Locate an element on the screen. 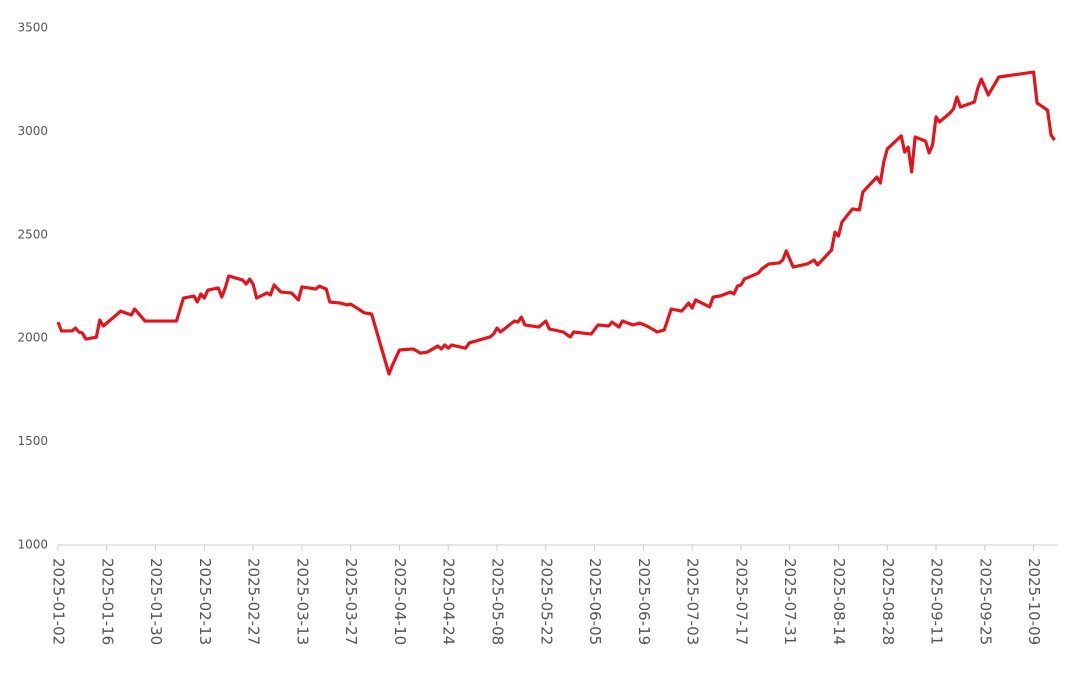 Image resolution: width=1080 pixels, height=675 pixels. x-tick-label: 2025-05-08 is located at coordinates (498, 601).